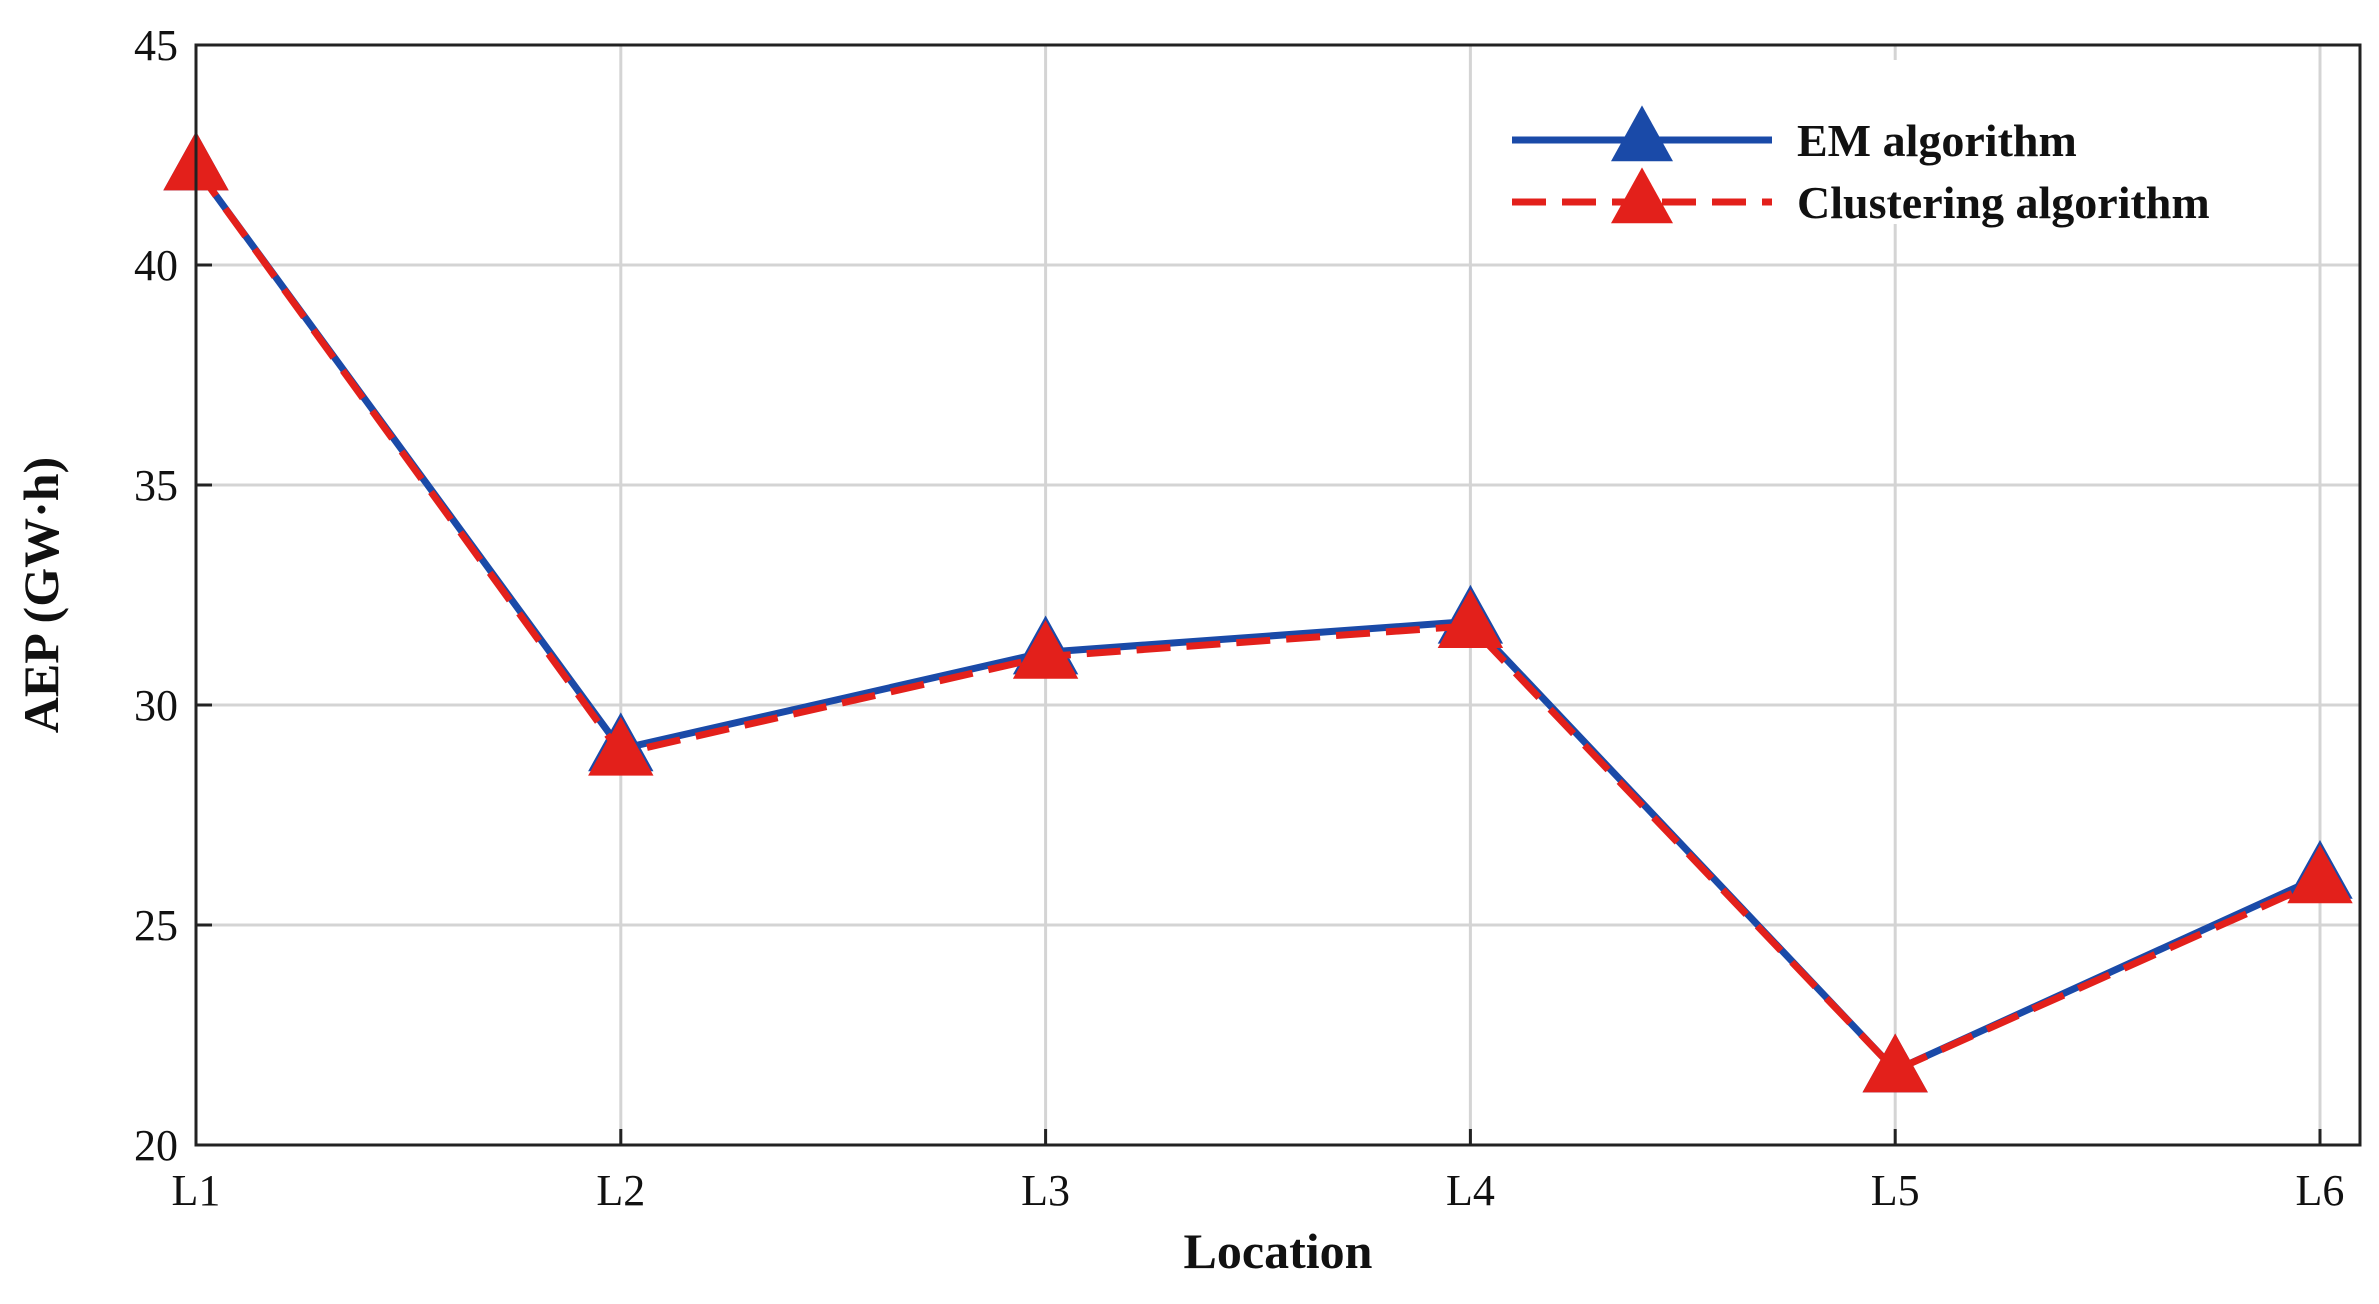 This screenshot has width=2379, height=1304. Describe the element at coordinates (41, 595) in the screenshot. I see `y-axis-title: AEP (GW·h)` at that location.